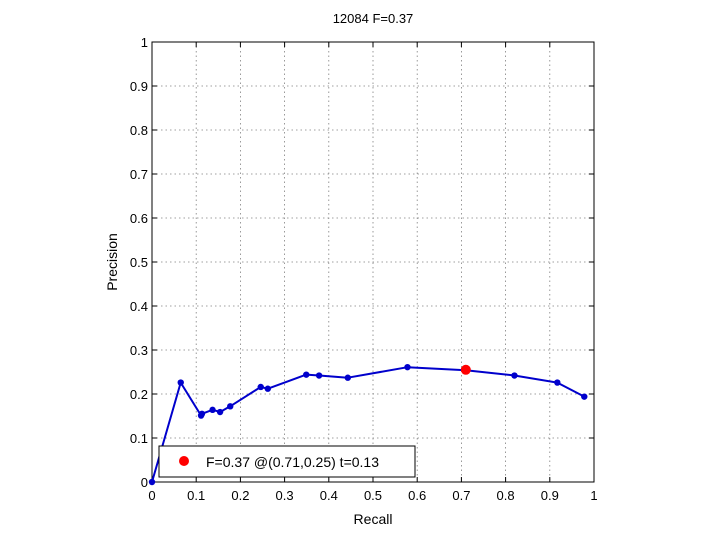 This screenshot has height=540, width=720. What do you see at coordinates (417, 495) in the screenshot?
I see `x-tick-label: 0.6` at bounding box center [417, 495].